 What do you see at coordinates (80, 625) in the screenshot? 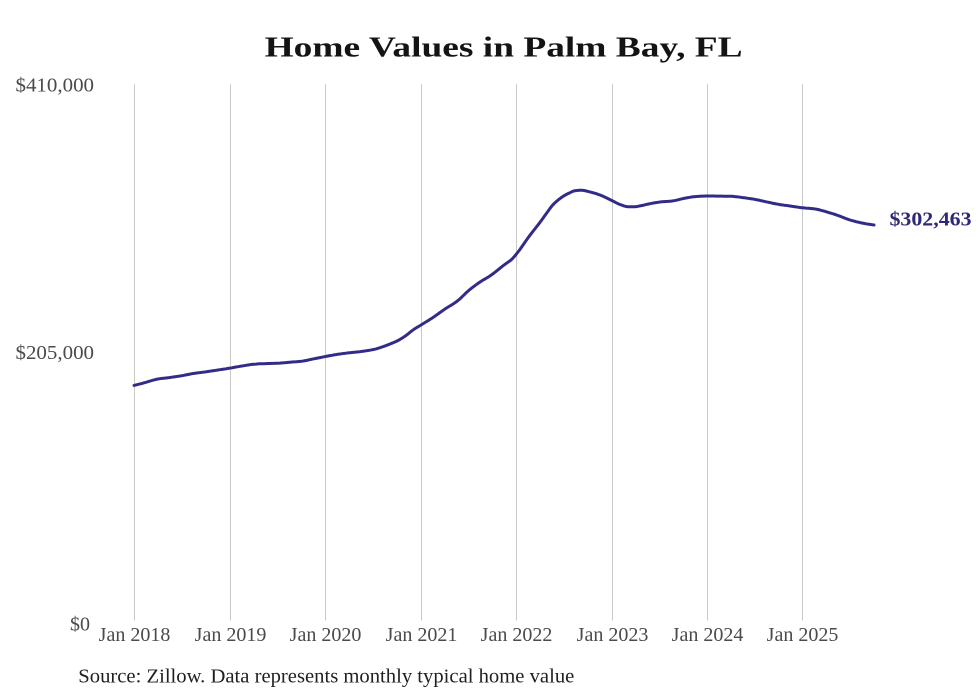
I see `svg-text: $0` at bounding box center [80, 625].